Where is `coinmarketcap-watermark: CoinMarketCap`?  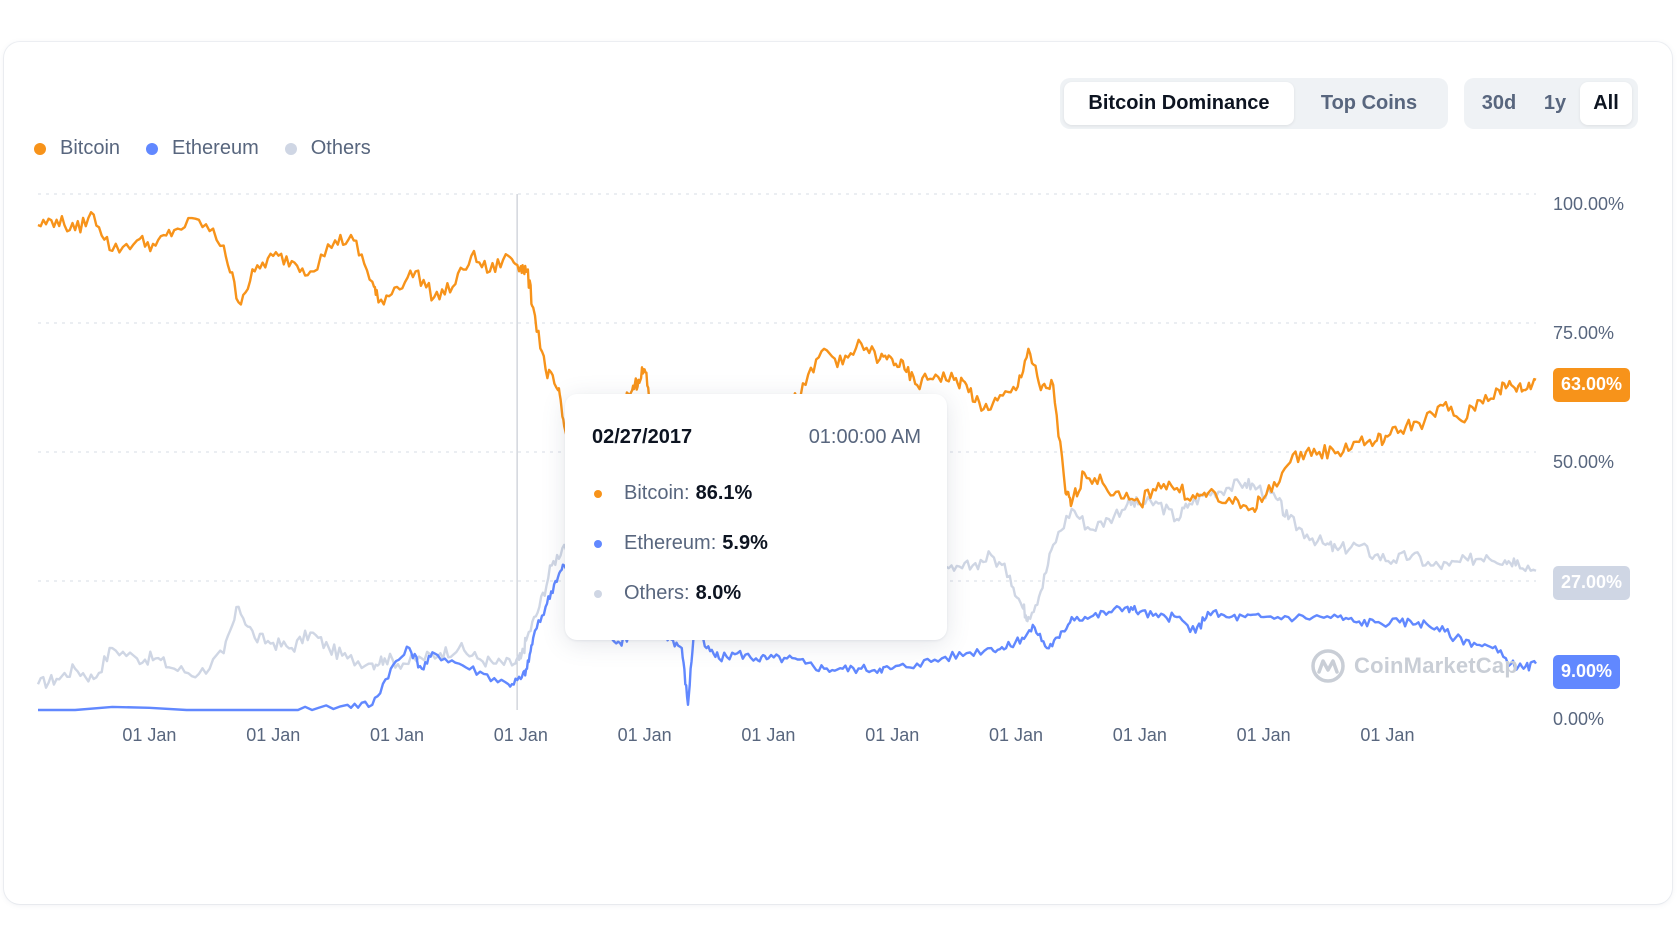
coinmarketcap-watermark: CoinMarketCap is located at coordinates (1414, 666).